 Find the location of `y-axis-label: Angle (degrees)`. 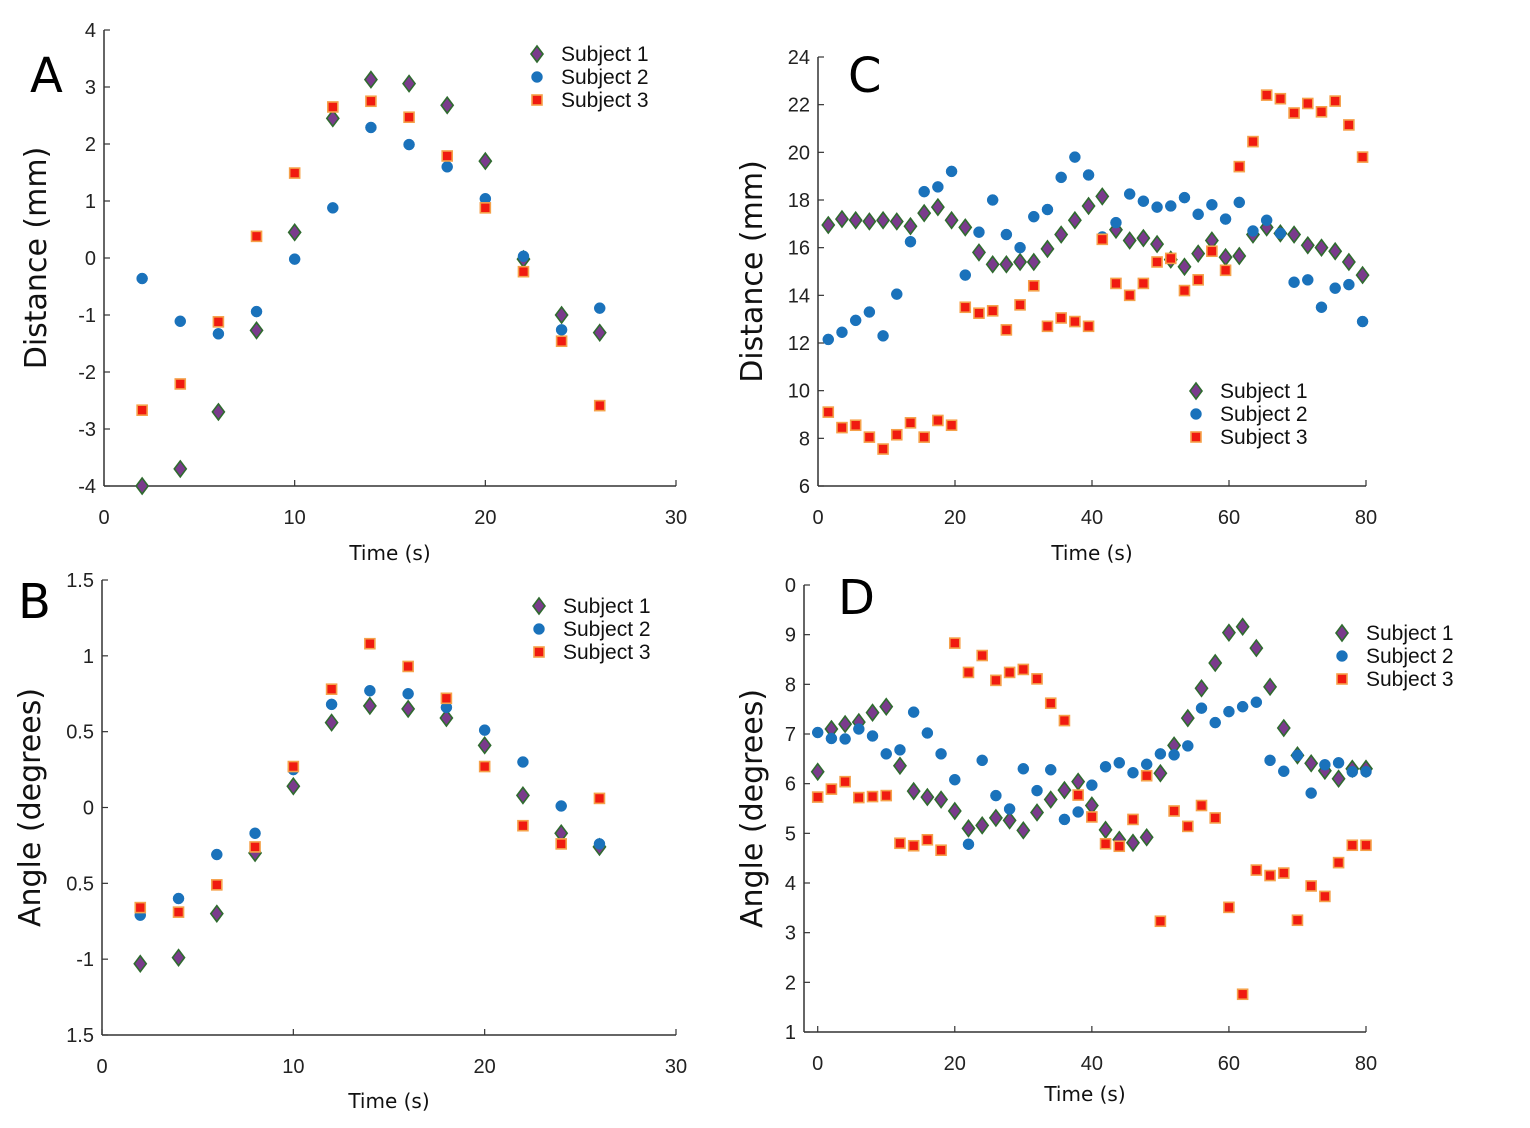

y-axis-label: Angle (degrees) is located at coordinates (30, 807).